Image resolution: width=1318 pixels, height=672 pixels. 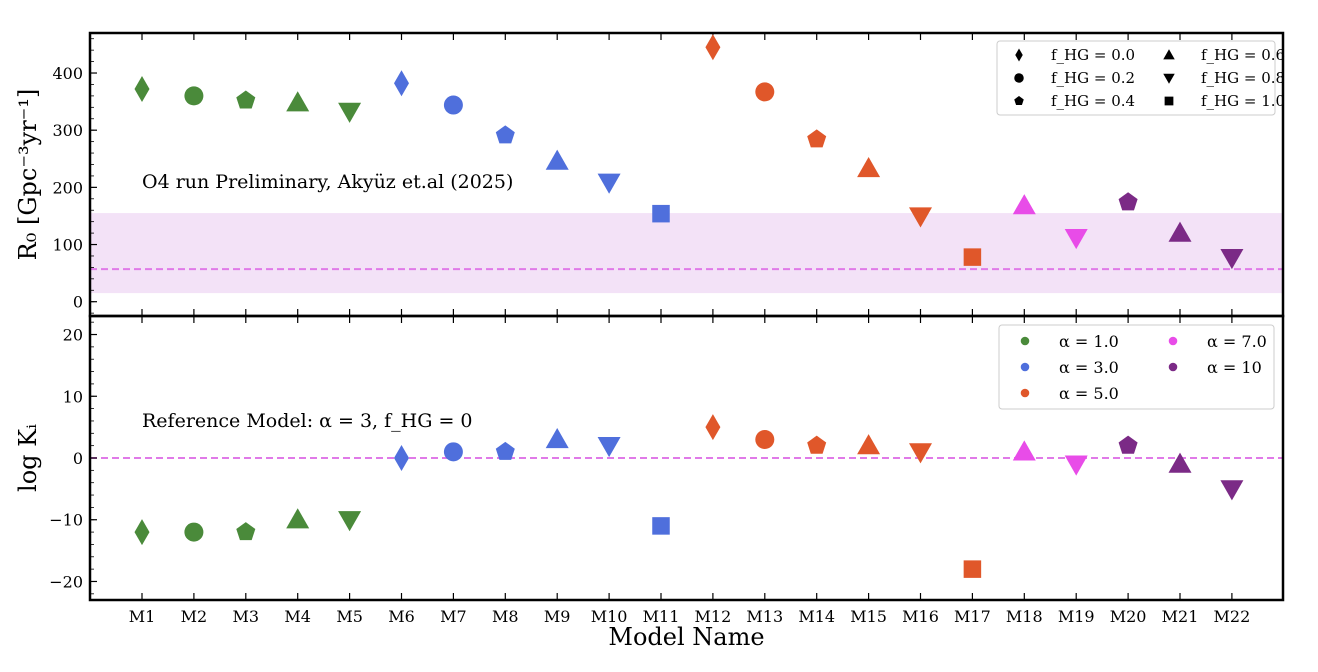 I want to click on annotation-text: Reference Model: α = 3, f_HG = 0, so click(x=307, y=421).